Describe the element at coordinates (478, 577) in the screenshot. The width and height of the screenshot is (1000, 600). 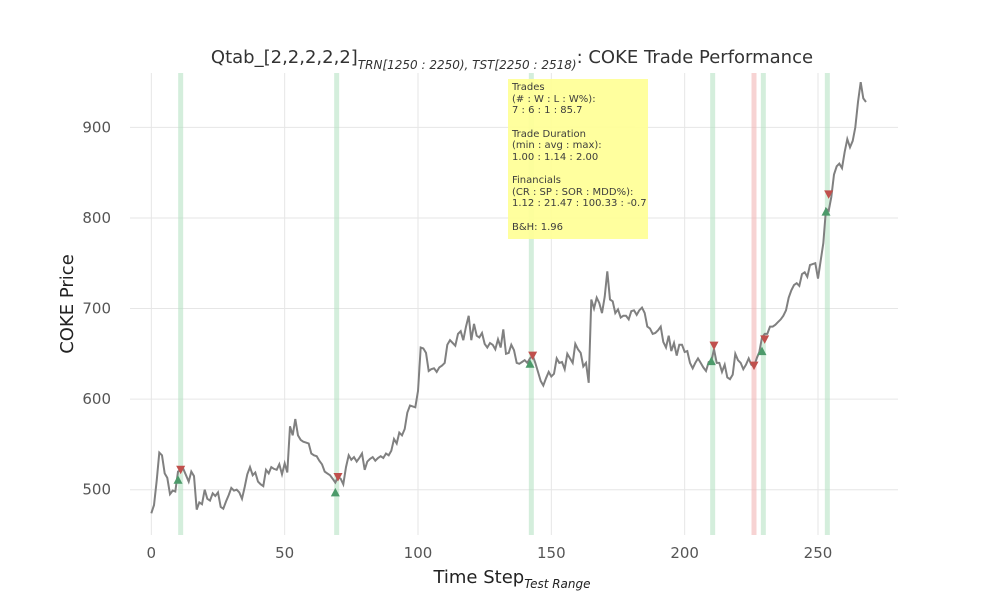
I see `x-axis-label-main: Time Step` at that location.